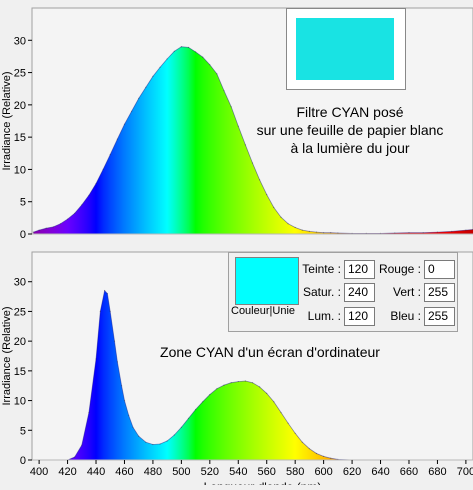 This screenshot has height=490, width=473. Describe the element at coordinates (67, 472) in the screenshot. I see `x-tick-label: 420` at that location.